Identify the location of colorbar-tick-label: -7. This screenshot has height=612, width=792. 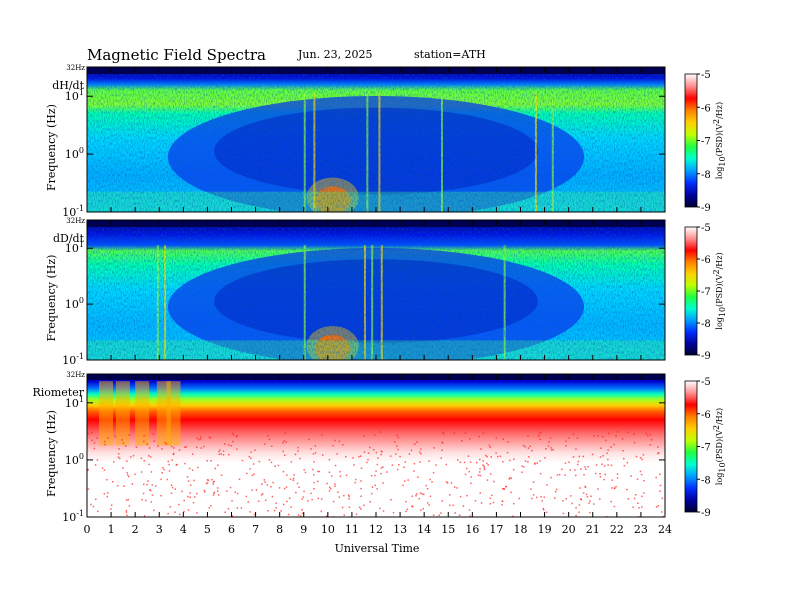
(706, 292).